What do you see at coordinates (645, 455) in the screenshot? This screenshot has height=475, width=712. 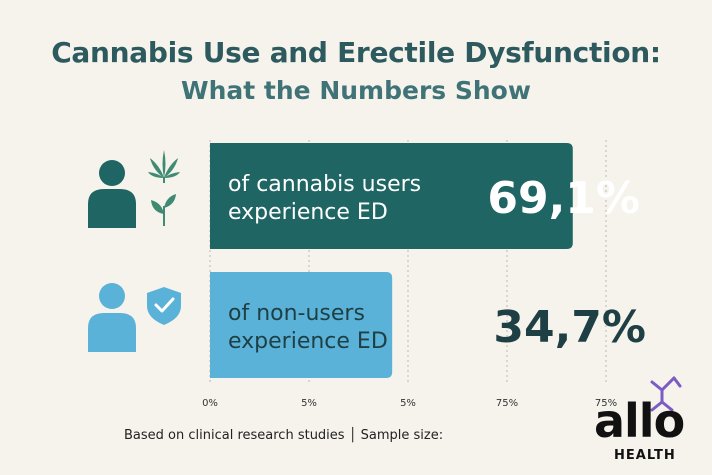 I see `logo-sub: HEALTH` at bounding box center [645, 455].